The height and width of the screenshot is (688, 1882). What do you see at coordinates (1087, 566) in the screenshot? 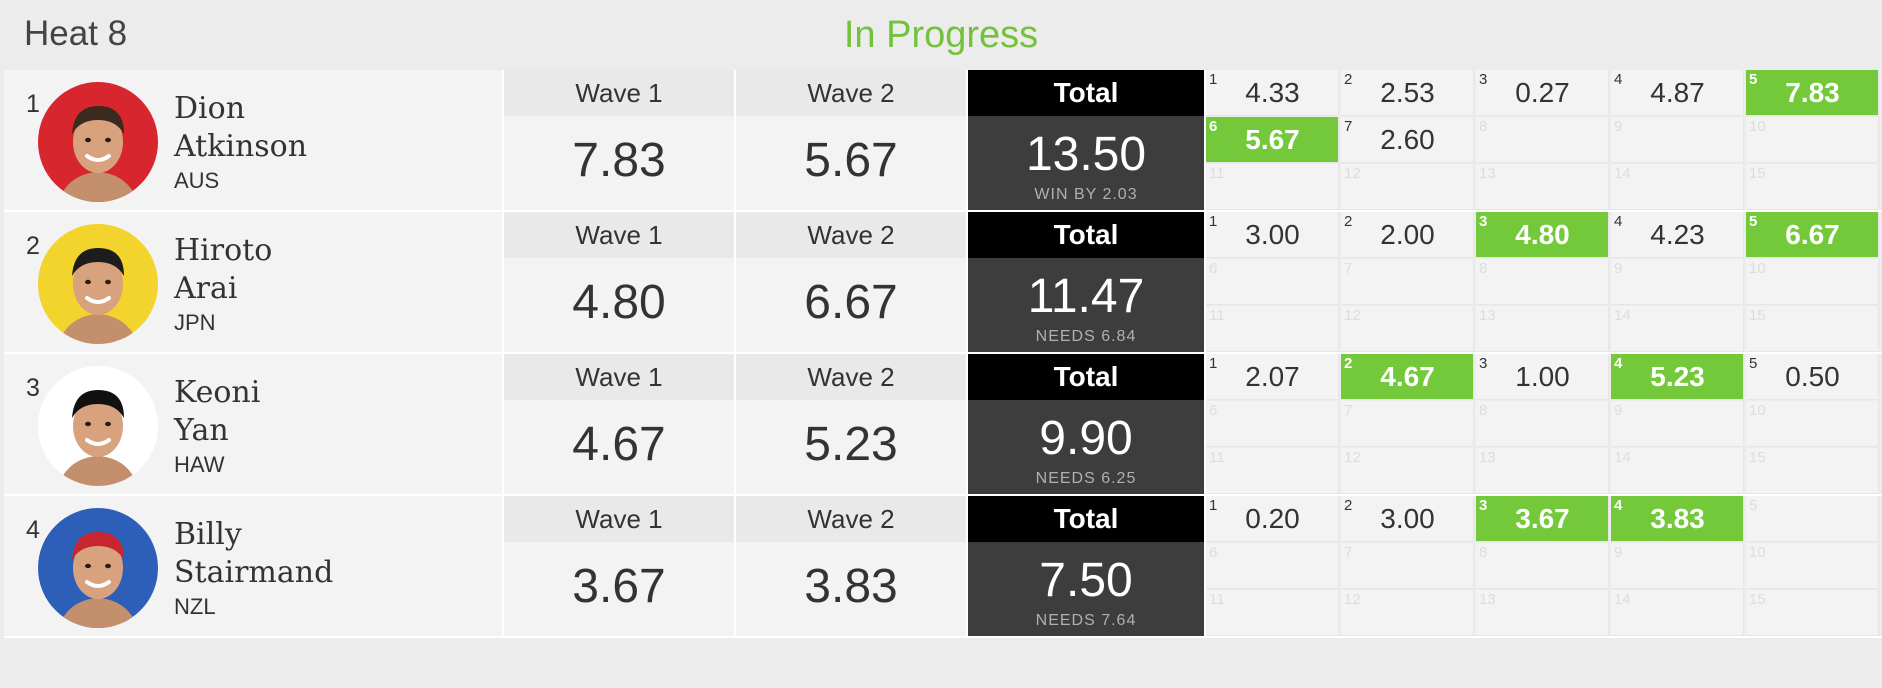
I see `total-score: Total 7.50 NEEDS 7.64` at bounding box center [1087, 566].